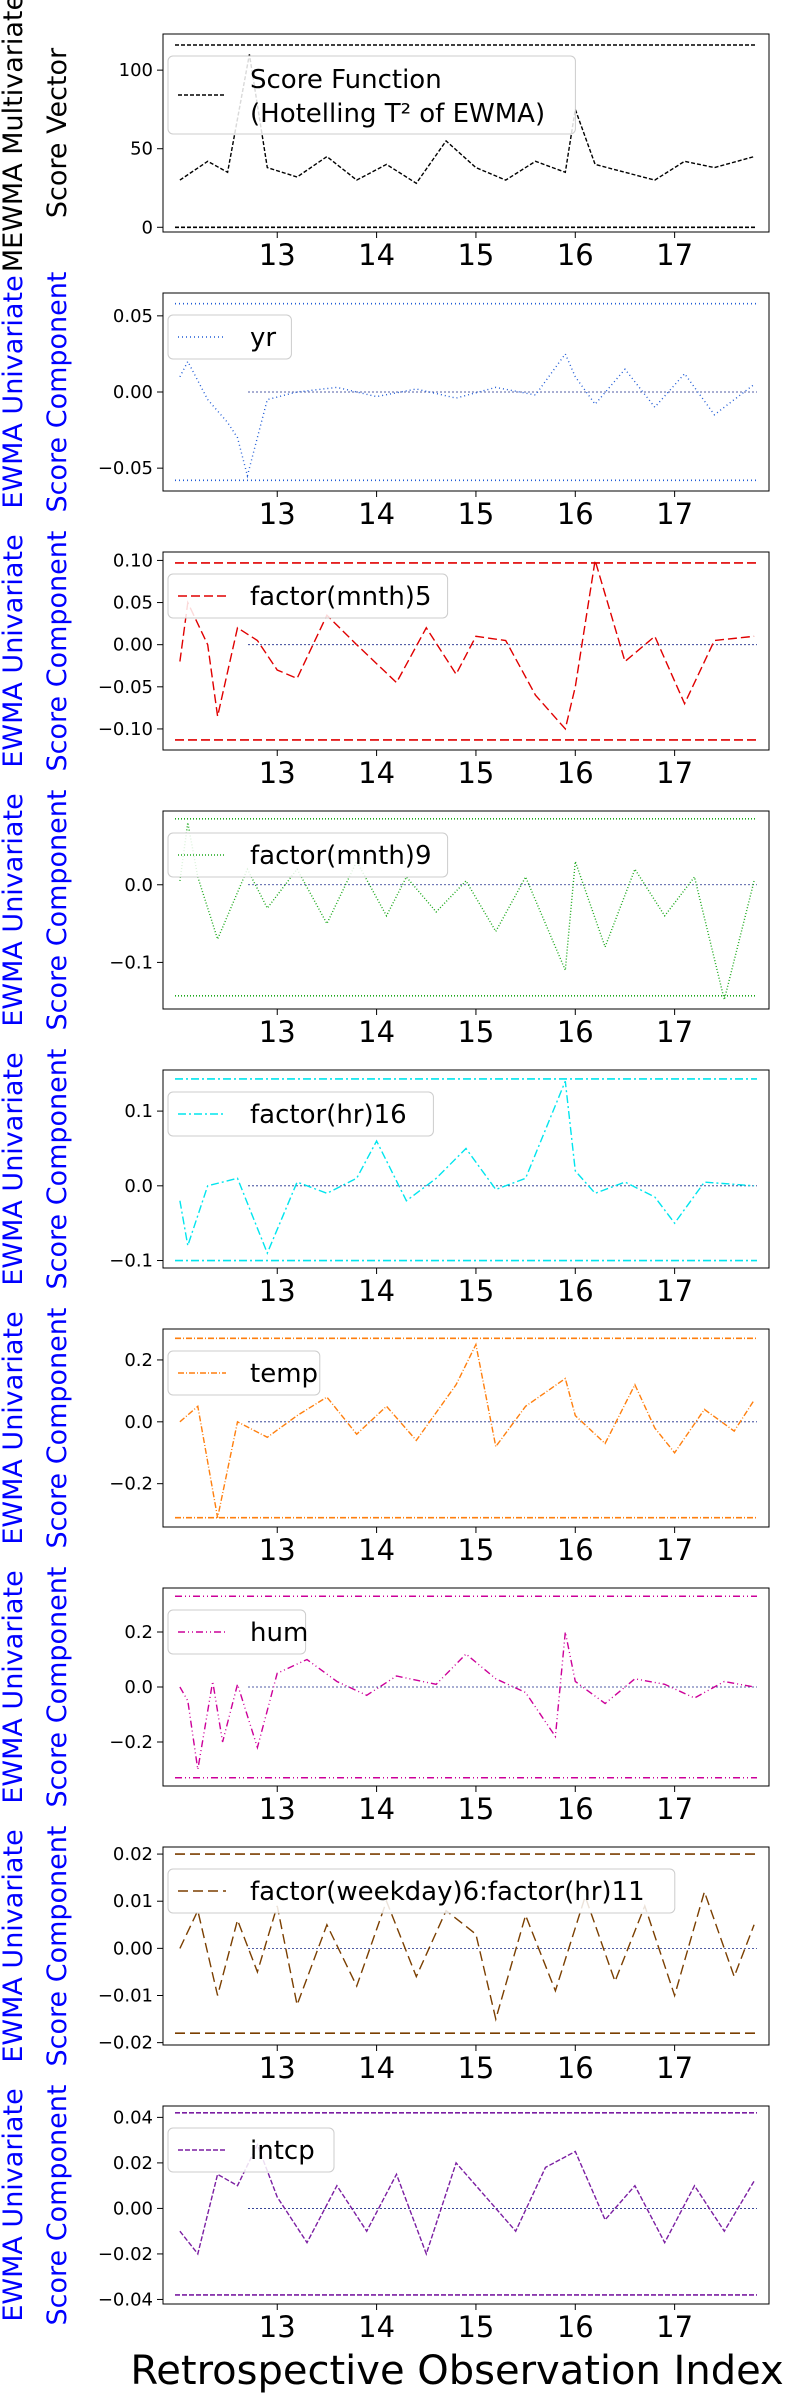 The image size is (785, 2399). Describe the element at coordinates (138, 1632) in the screenshot. I see `y-tick-label: 0.2` at that location.